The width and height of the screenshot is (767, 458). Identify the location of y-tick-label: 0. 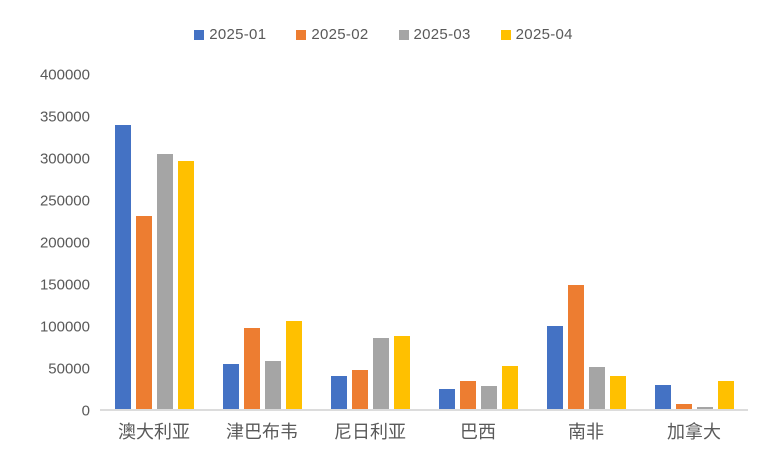
(85, 411).